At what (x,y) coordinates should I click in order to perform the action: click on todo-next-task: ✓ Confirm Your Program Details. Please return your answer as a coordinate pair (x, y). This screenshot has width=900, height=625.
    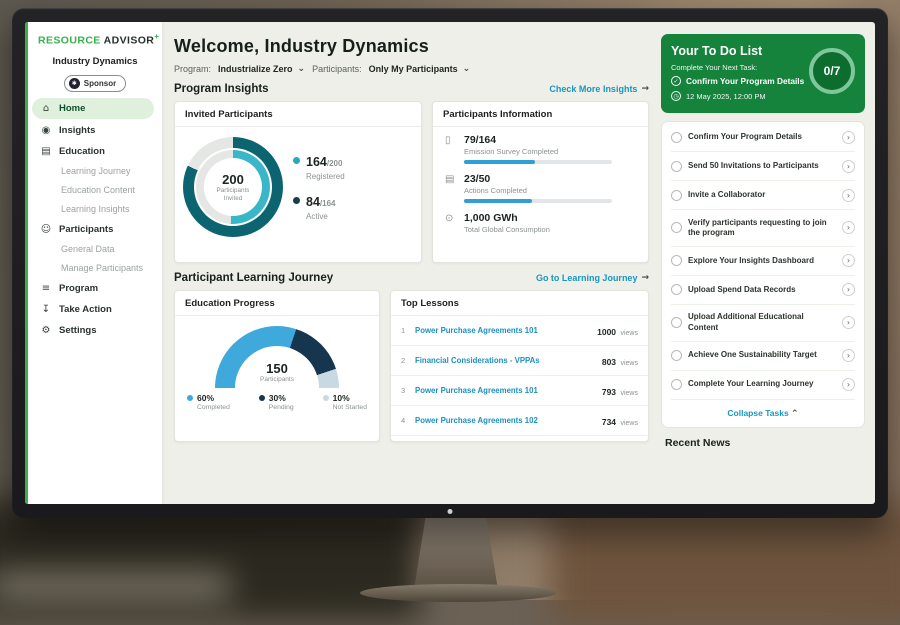
    Looking at the image, I should click on (741, 81).